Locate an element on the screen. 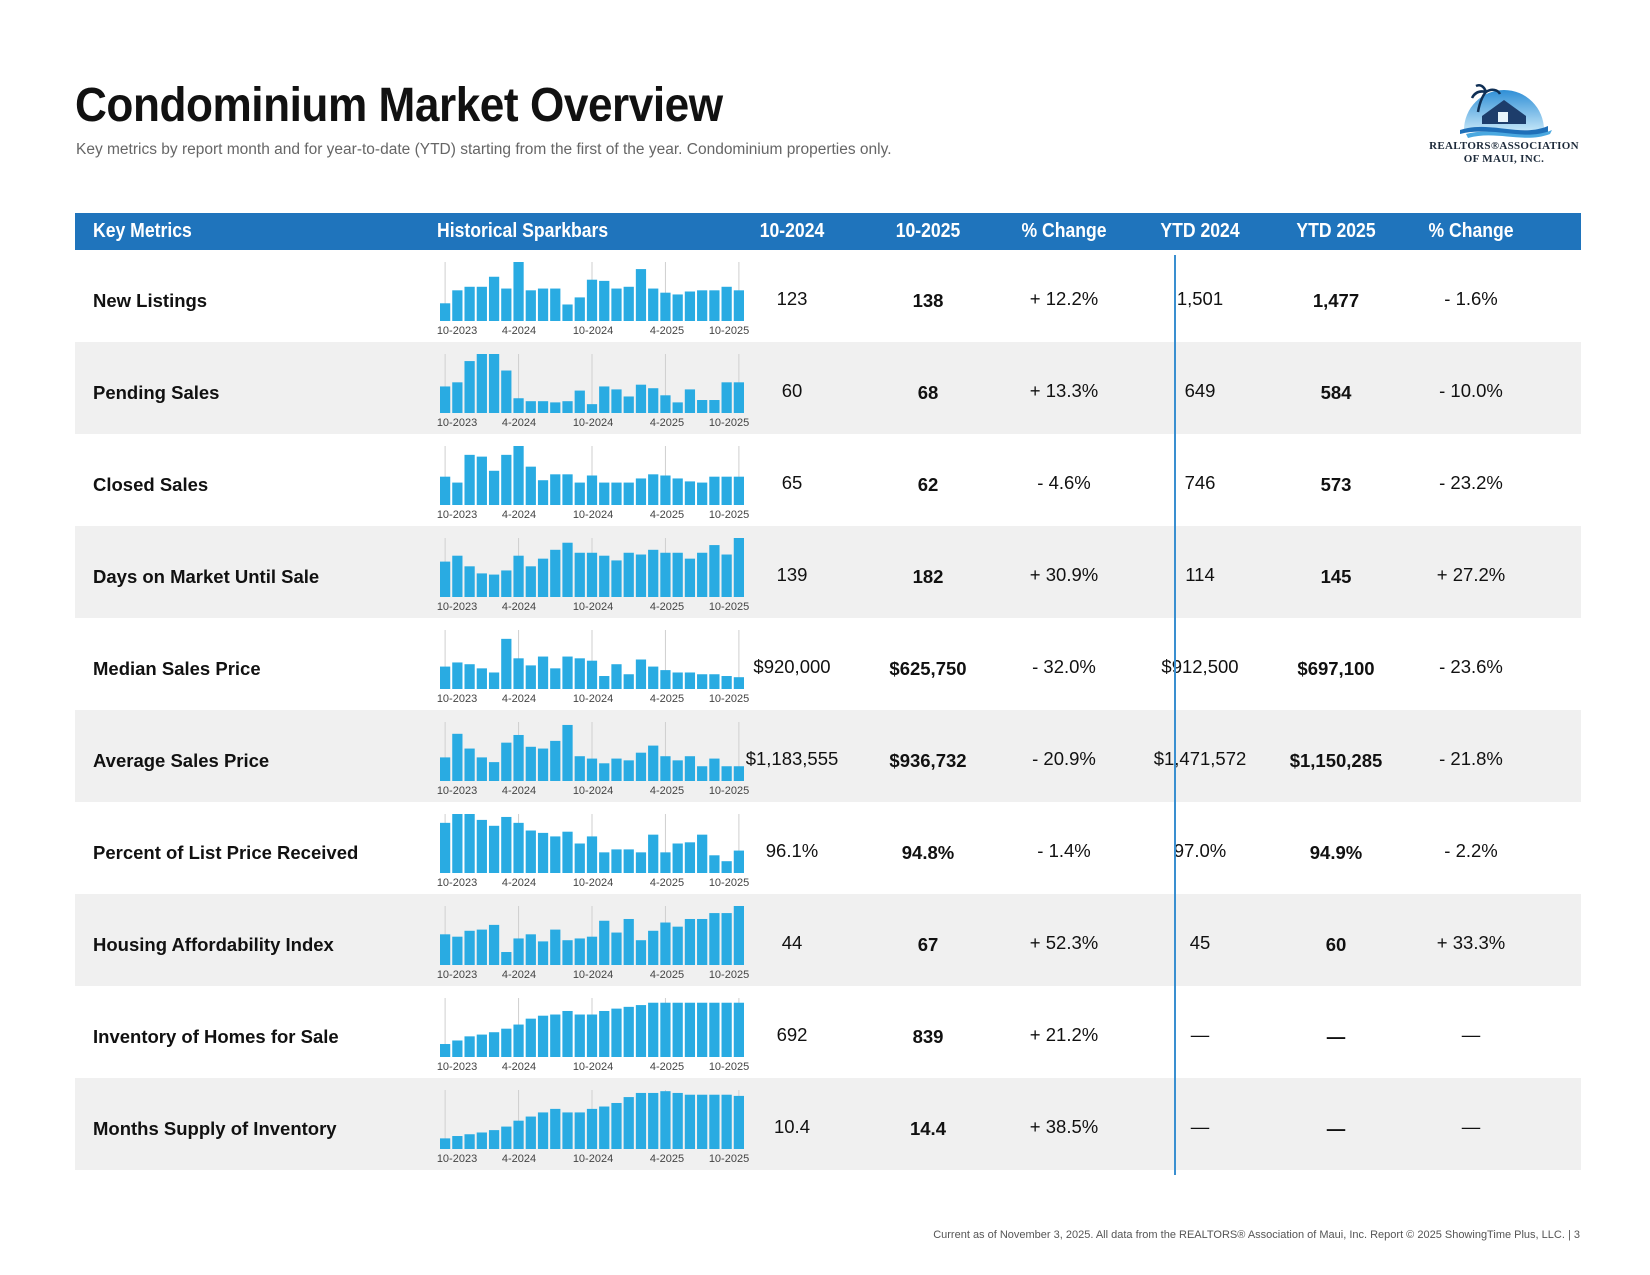  header-col-10-2025: 10-2025 is located at coordinates (928, 231).